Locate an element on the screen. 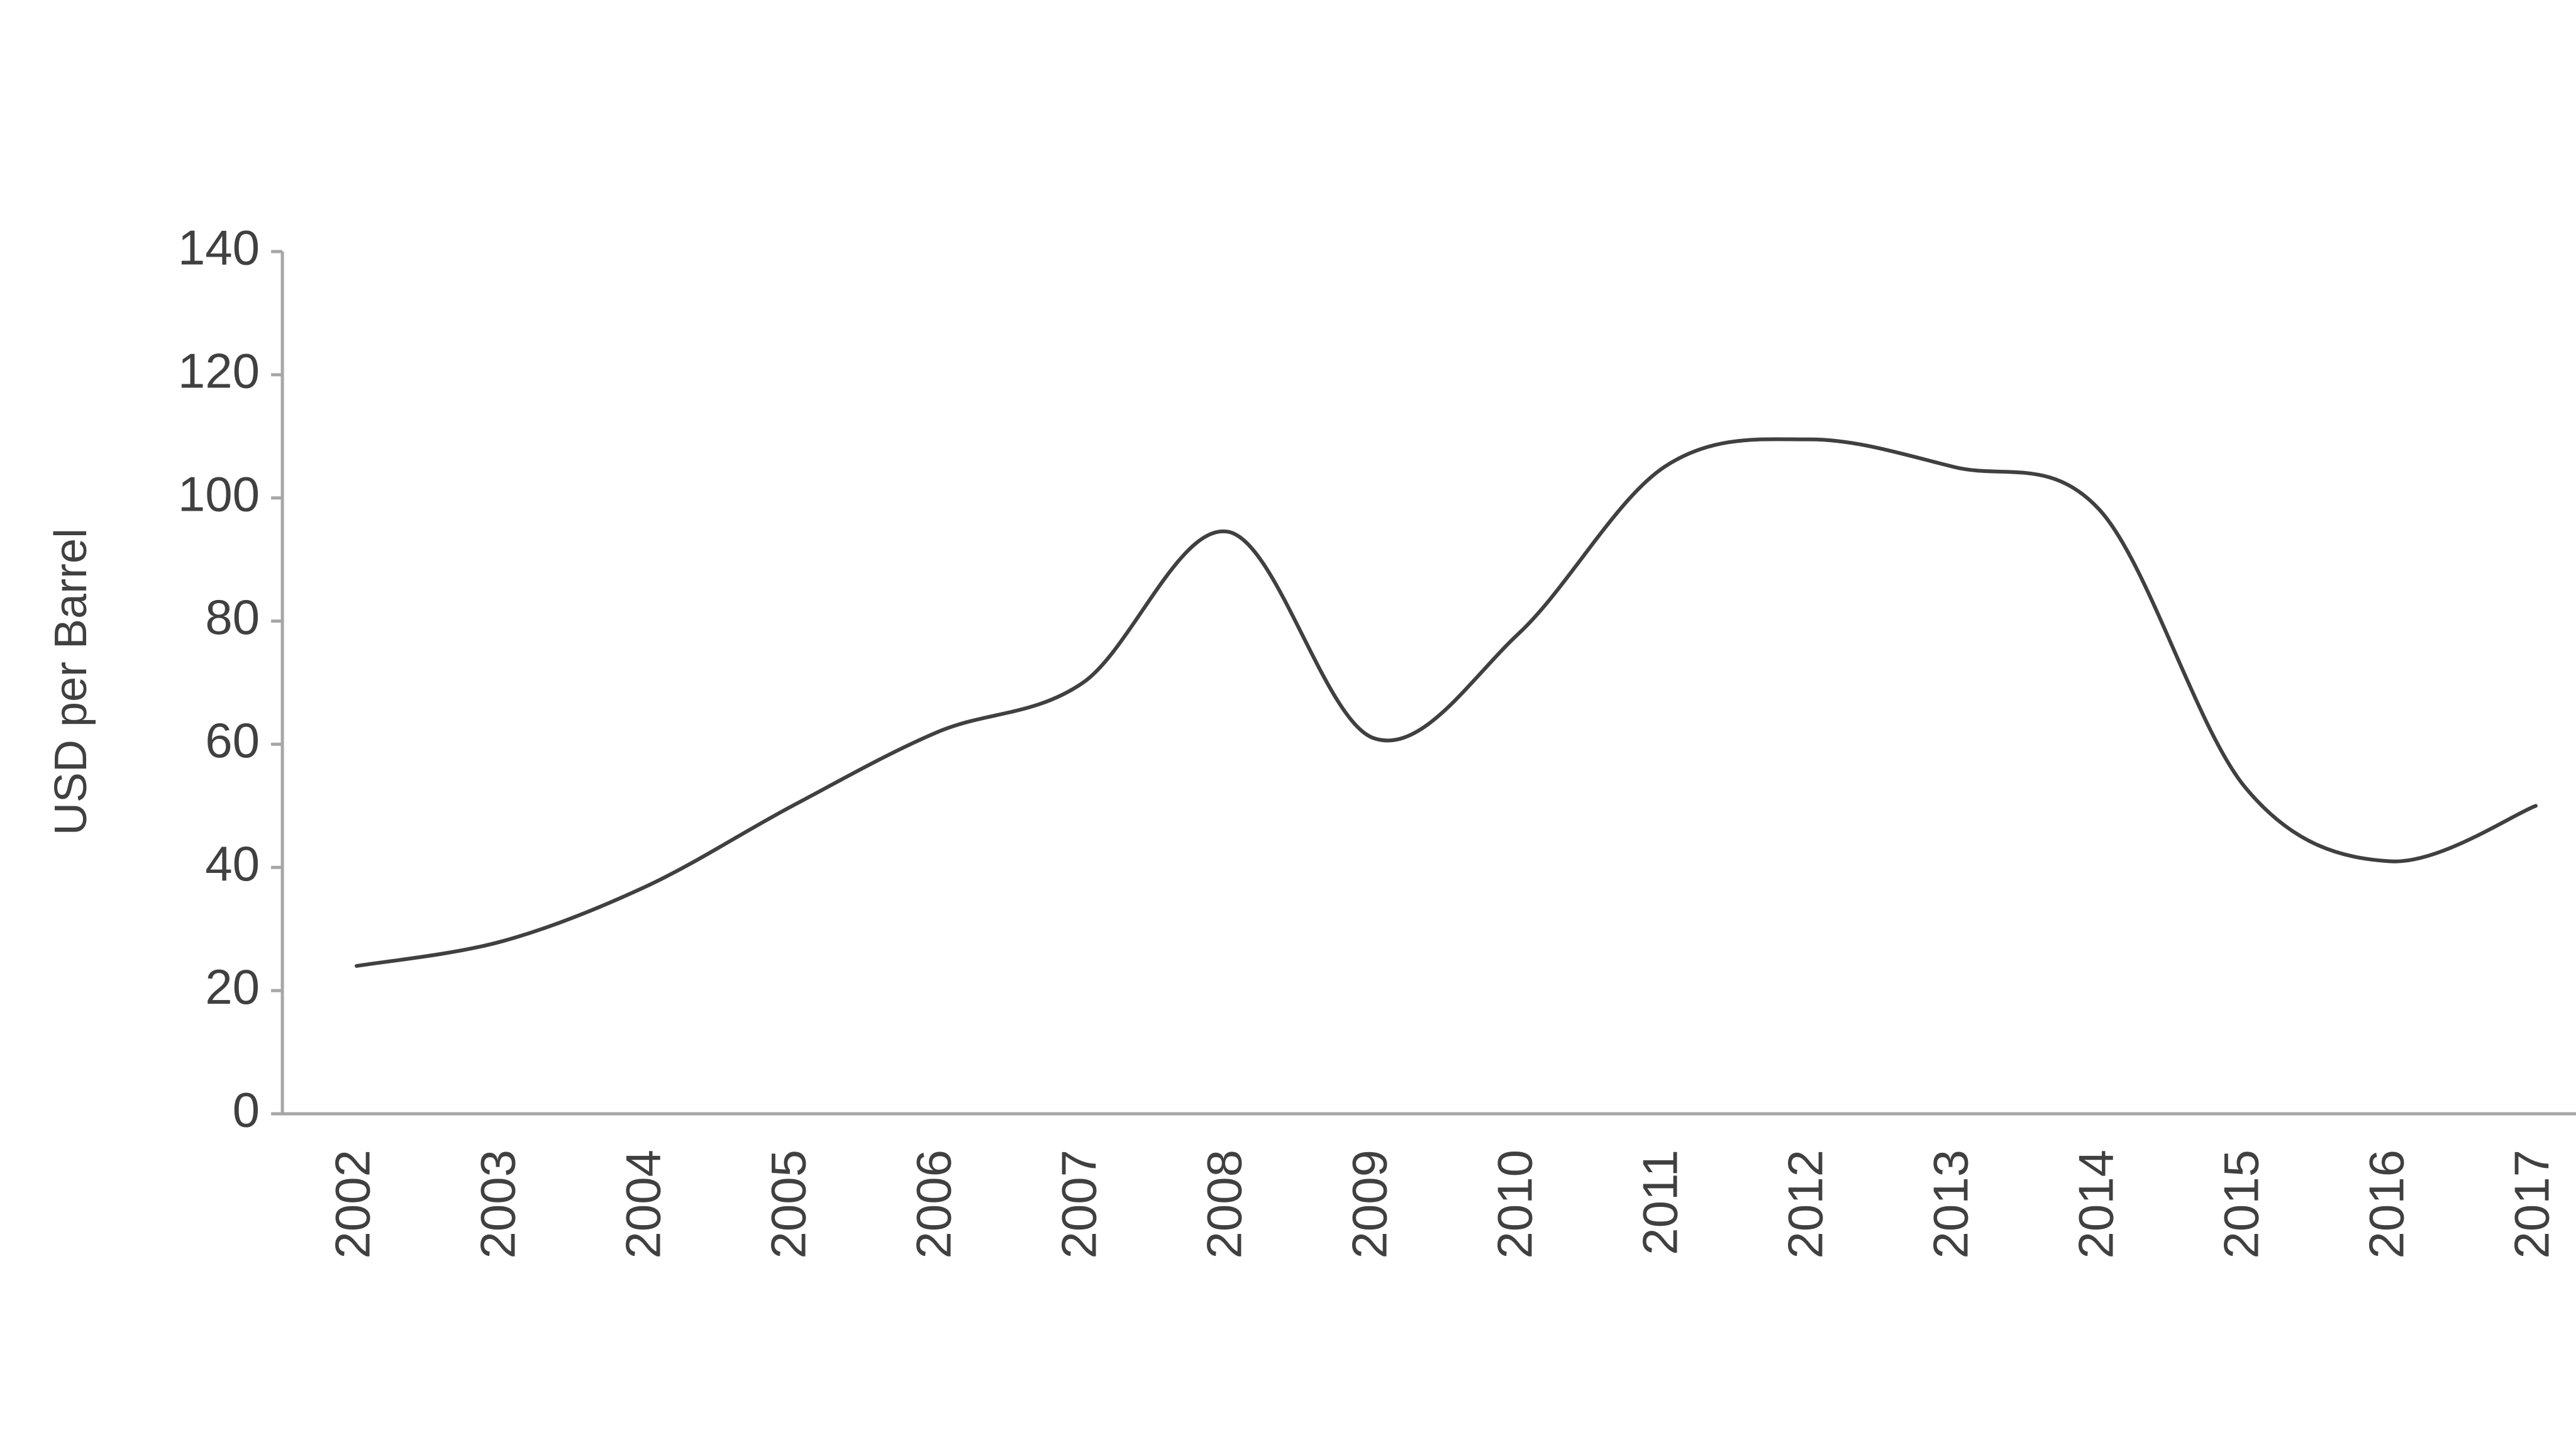 The height and width of the screenshot is (1449, 2576). x-tick-label: 2012 is located at coordinates (1805, 1204).